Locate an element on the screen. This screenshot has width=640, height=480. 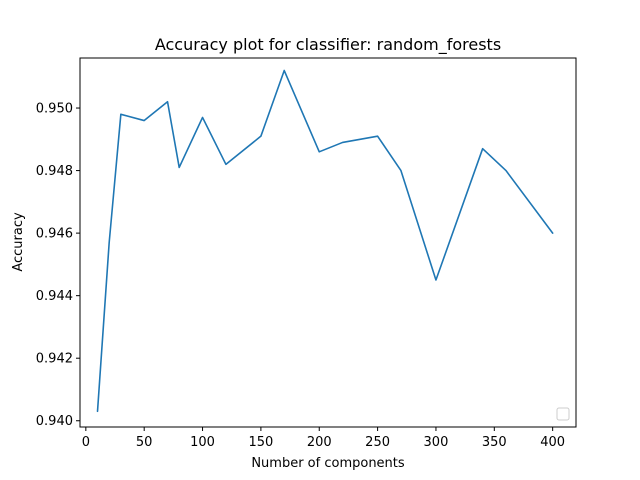
x-tick-label: 350 is located at coordinates (494, 442).